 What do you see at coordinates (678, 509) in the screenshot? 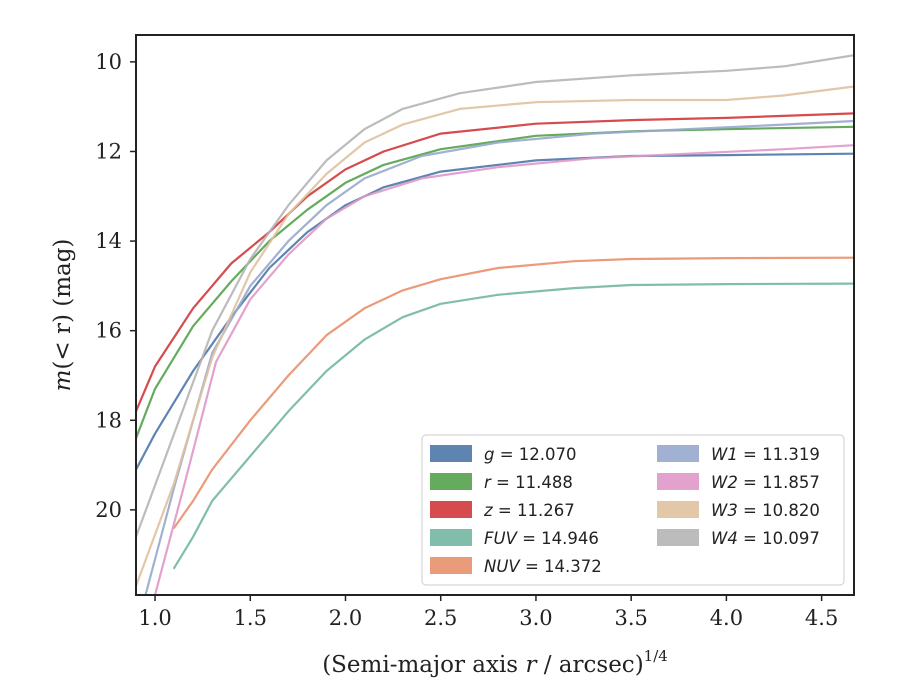
I see `legend-swatch-w3` at bounding box center [678, 509].